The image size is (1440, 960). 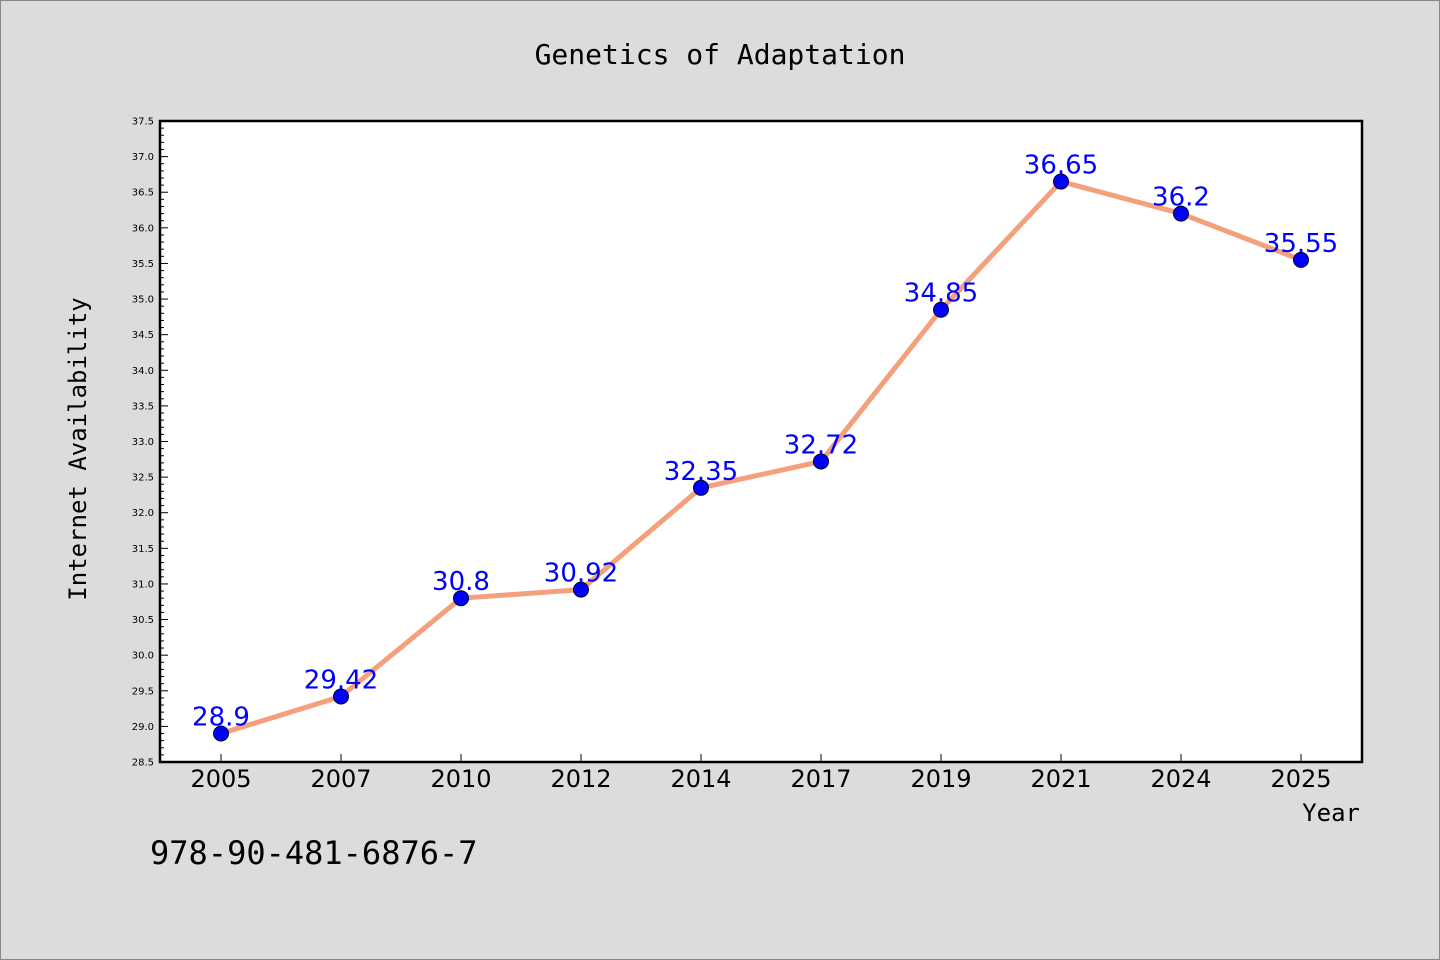 I want to click on x-axis-label: Year, so click(x=1331, y=813).